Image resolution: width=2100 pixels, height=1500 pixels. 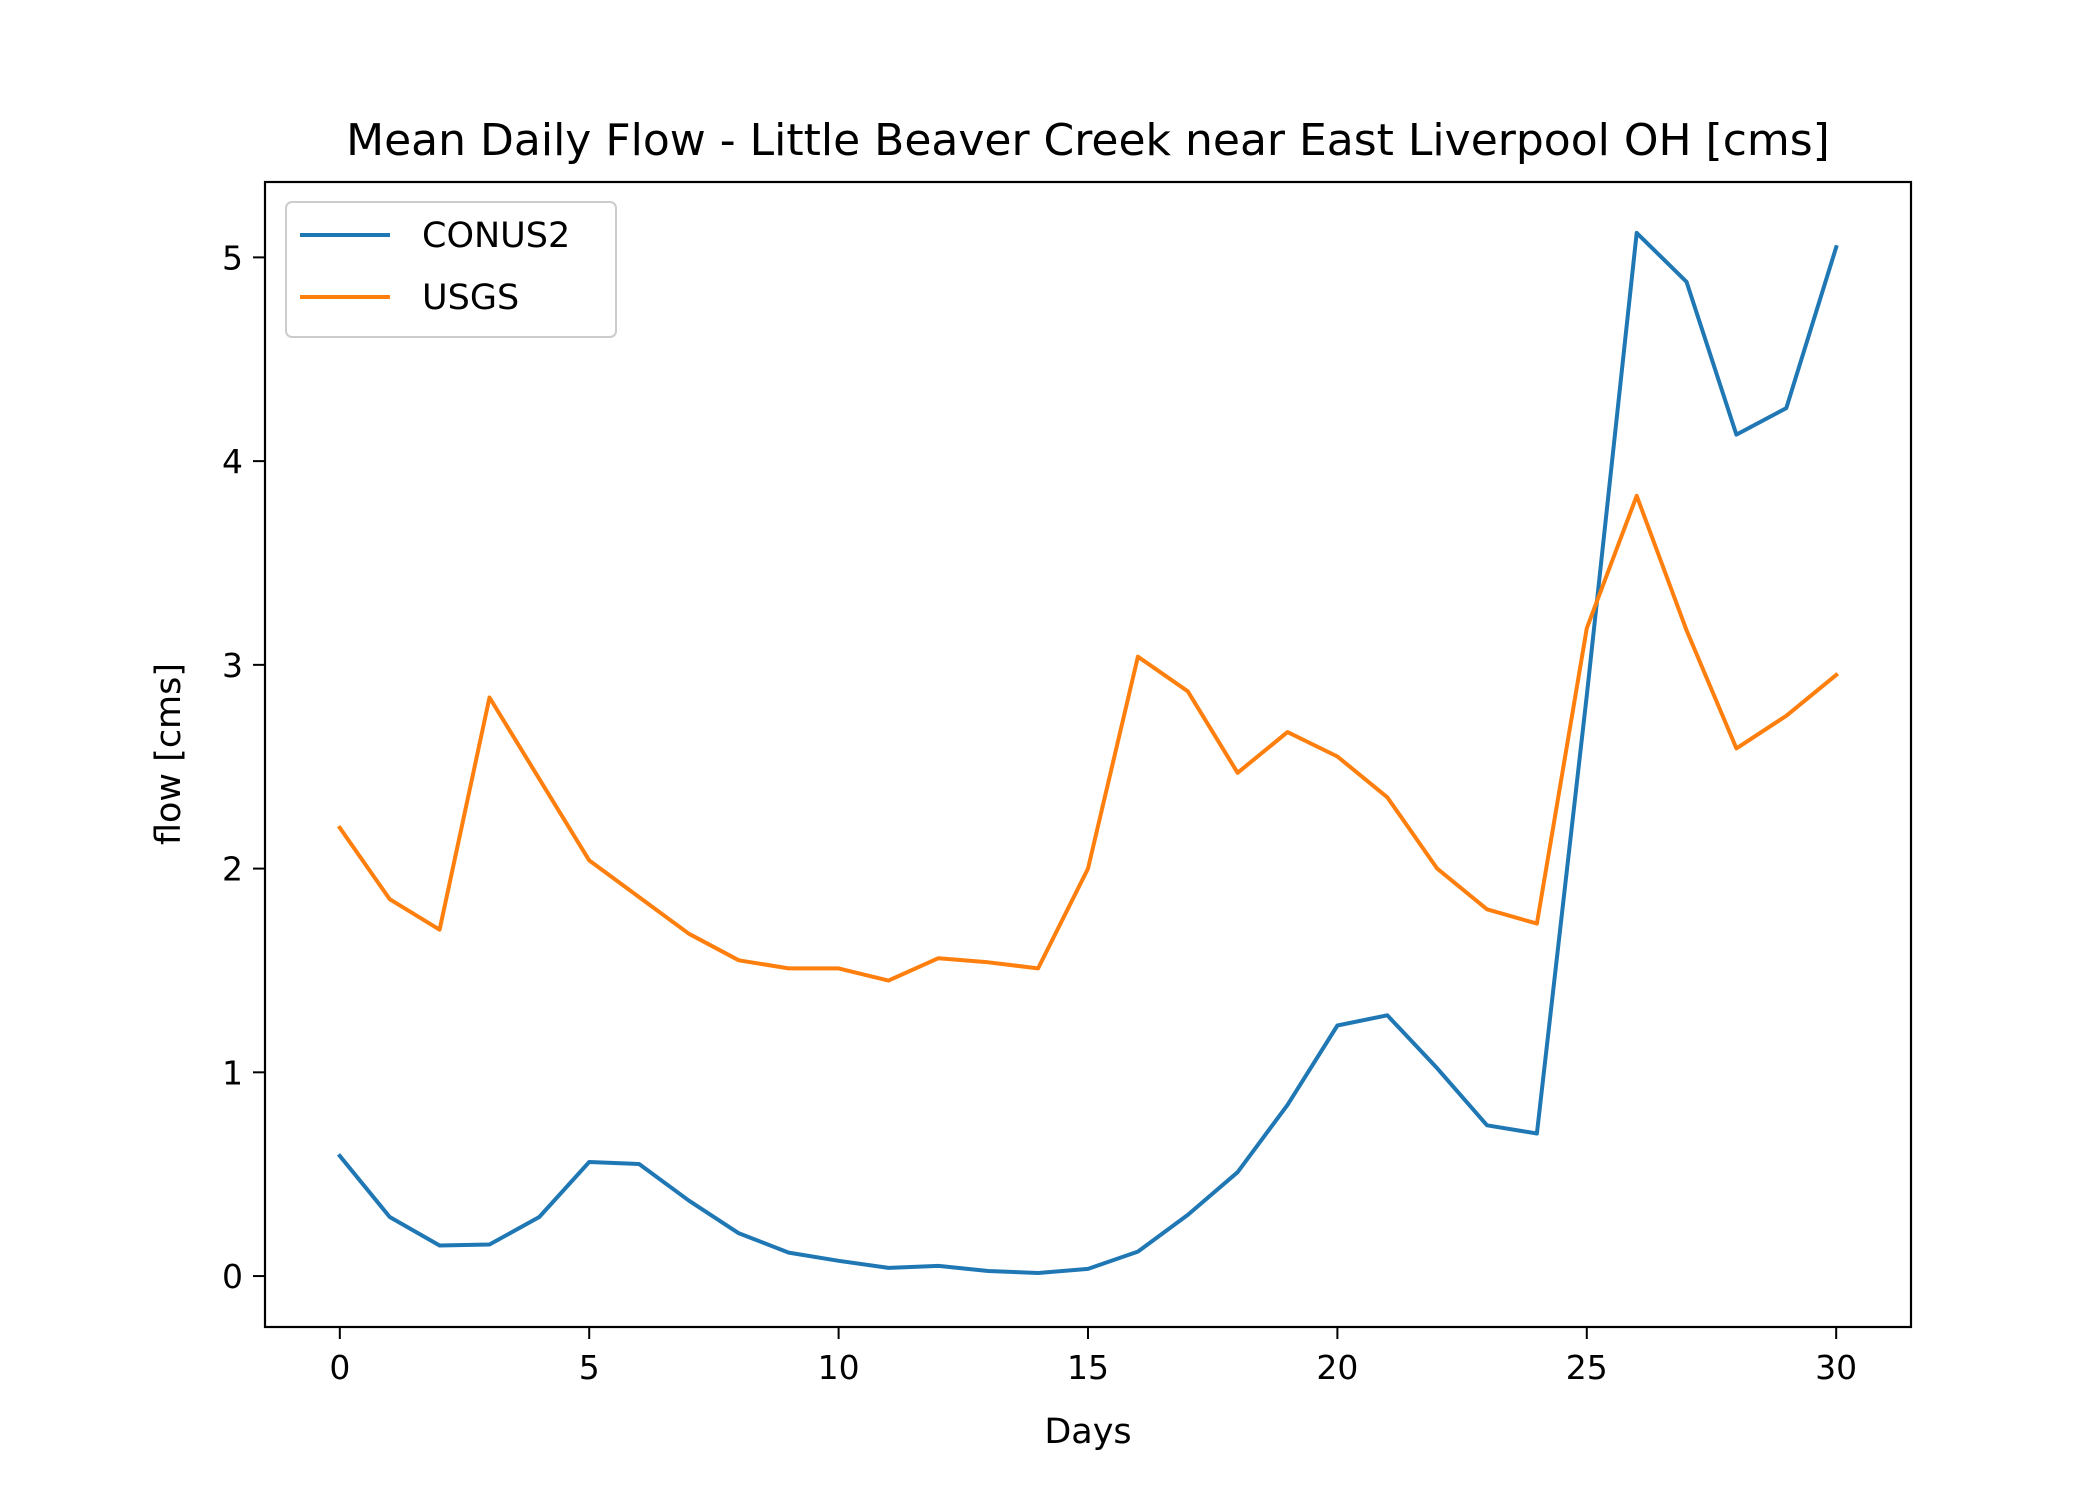 I want to click on x-tick-label: 0, so click(x=339, y=1367).